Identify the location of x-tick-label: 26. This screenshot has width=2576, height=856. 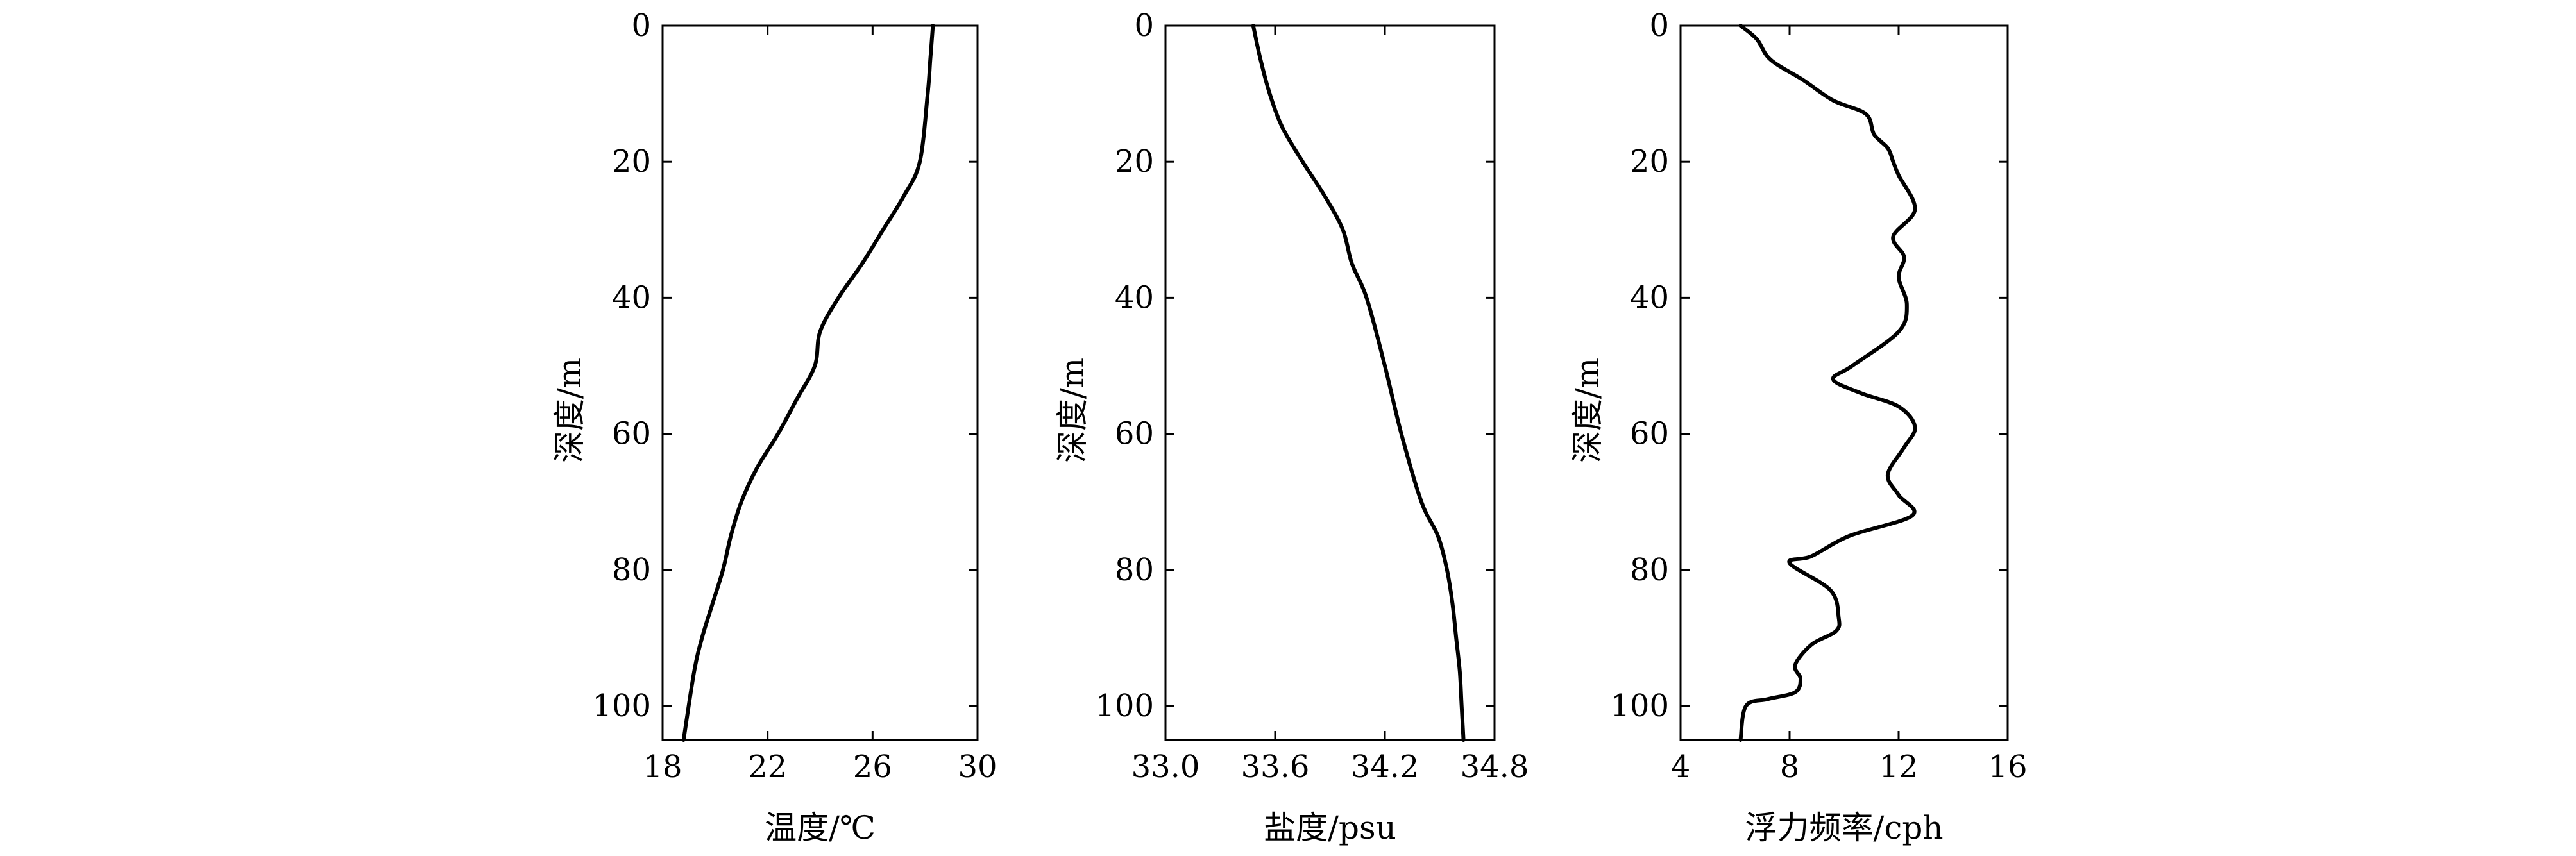
(872, 767).